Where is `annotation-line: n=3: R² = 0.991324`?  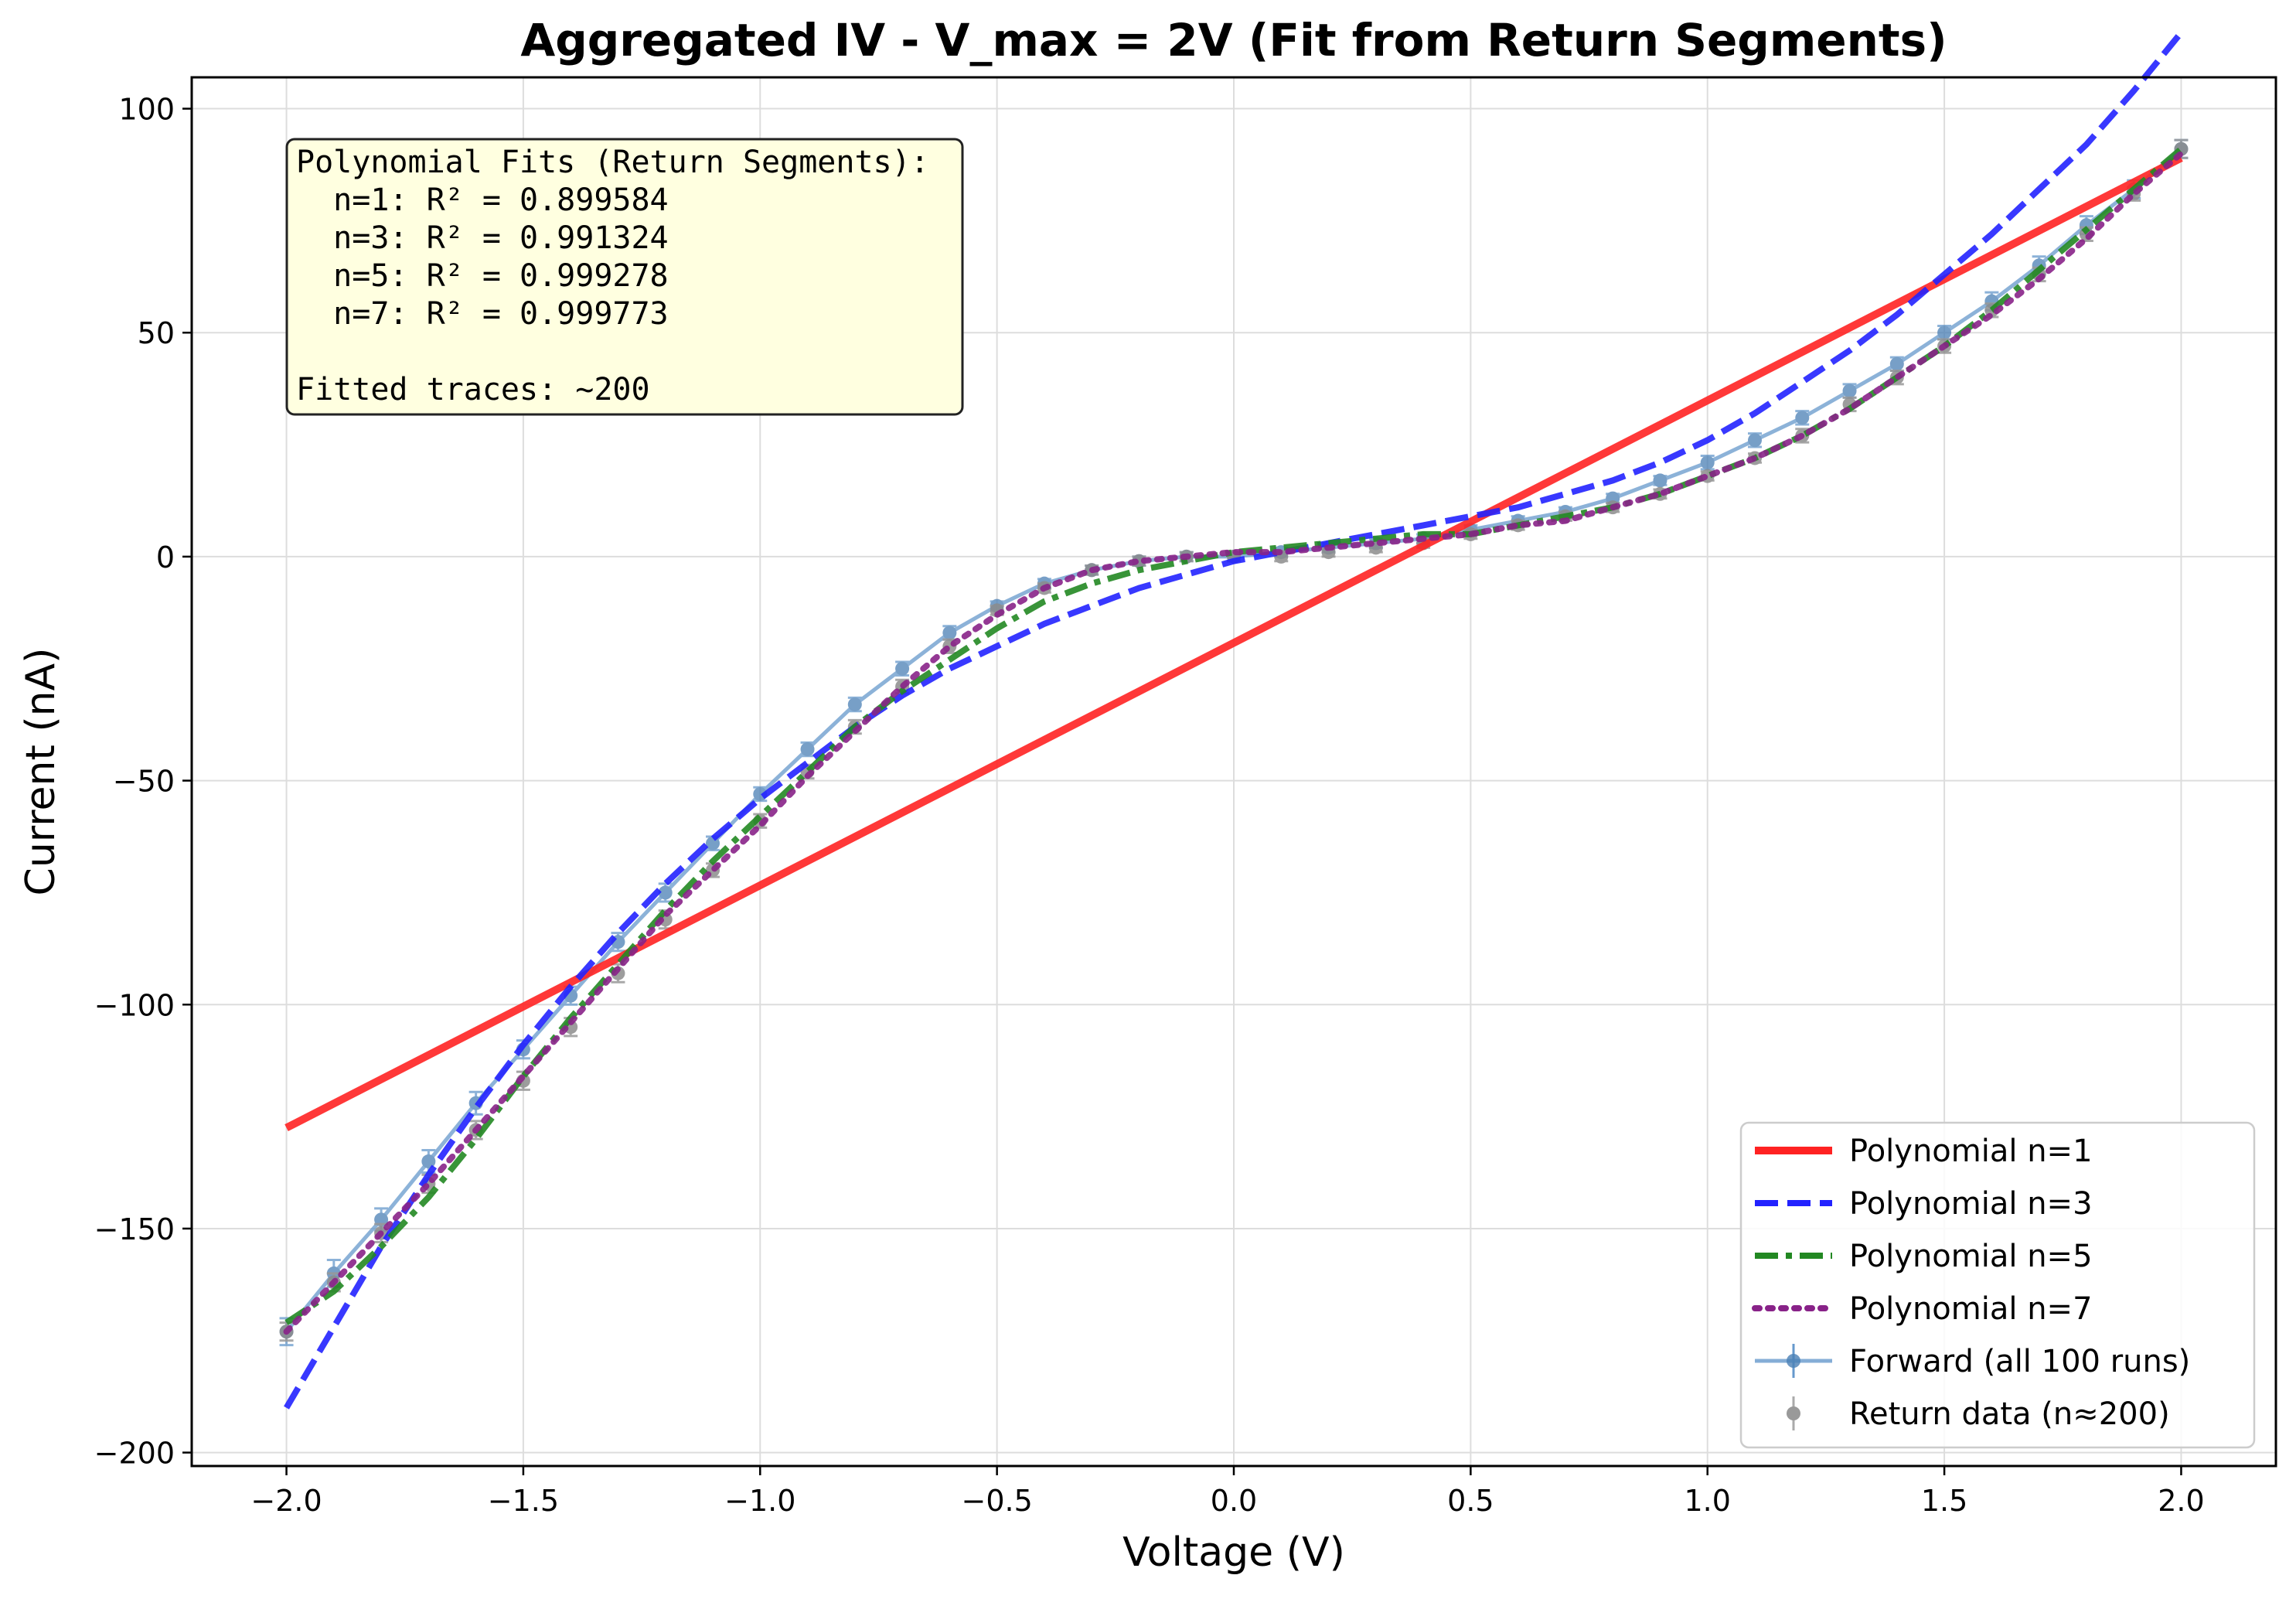 annotation-line: n=3: R² = 0.991324 is located at coordinates (482, 238).